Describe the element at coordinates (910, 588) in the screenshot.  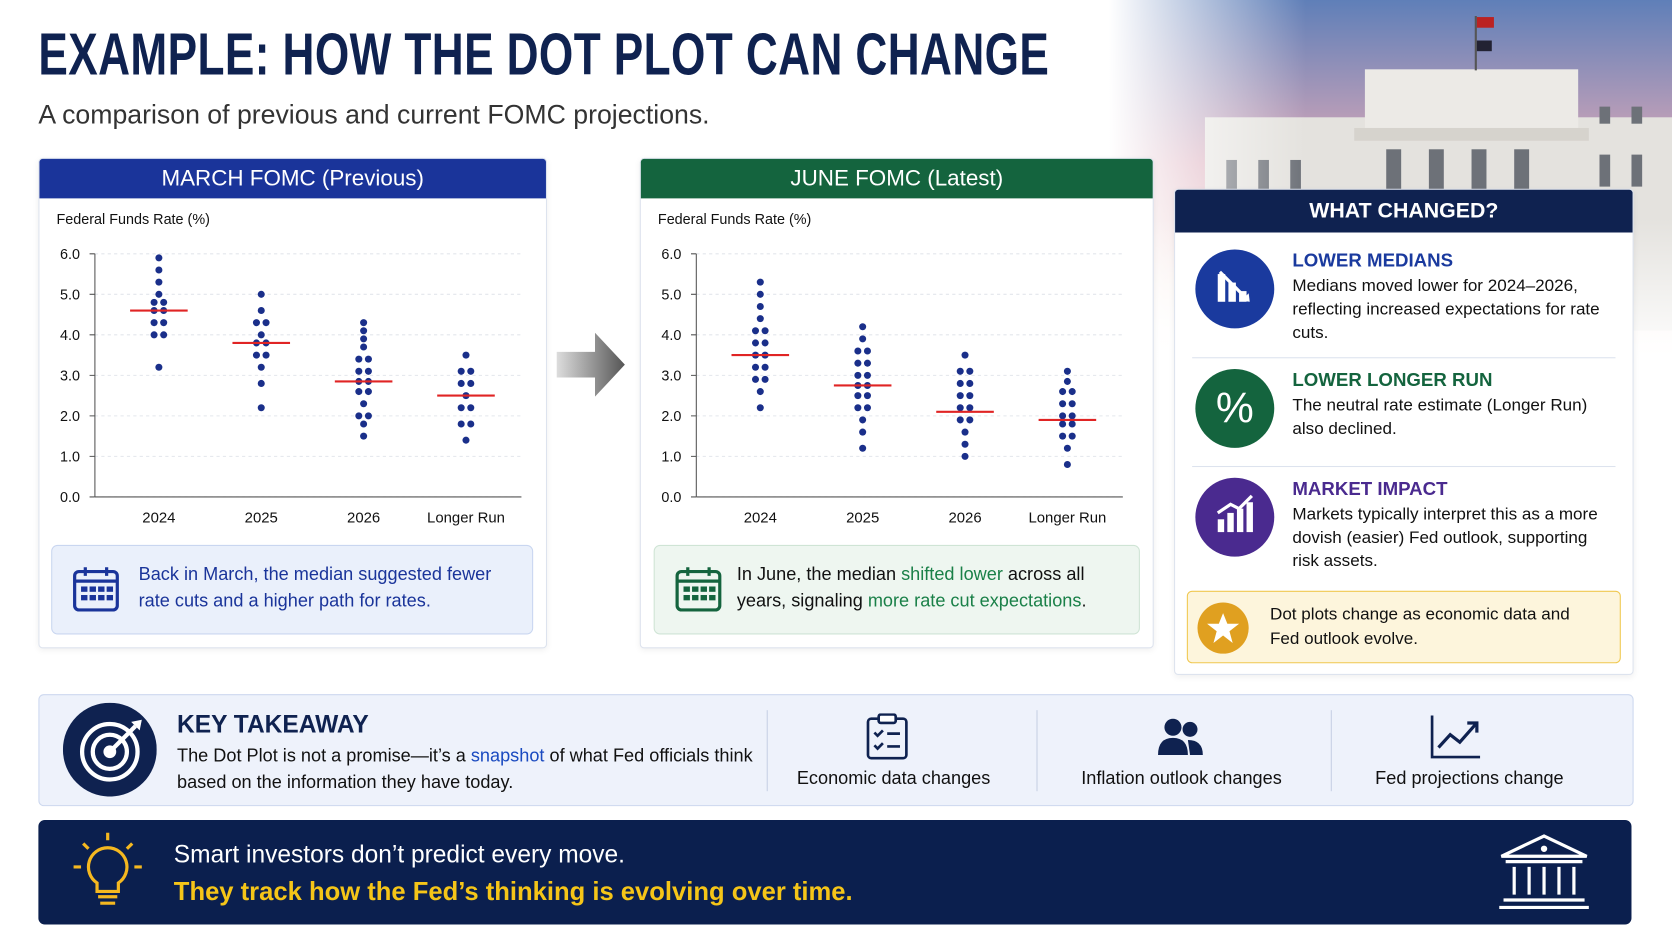
I see `text-part: across all years, signaling` at that location.